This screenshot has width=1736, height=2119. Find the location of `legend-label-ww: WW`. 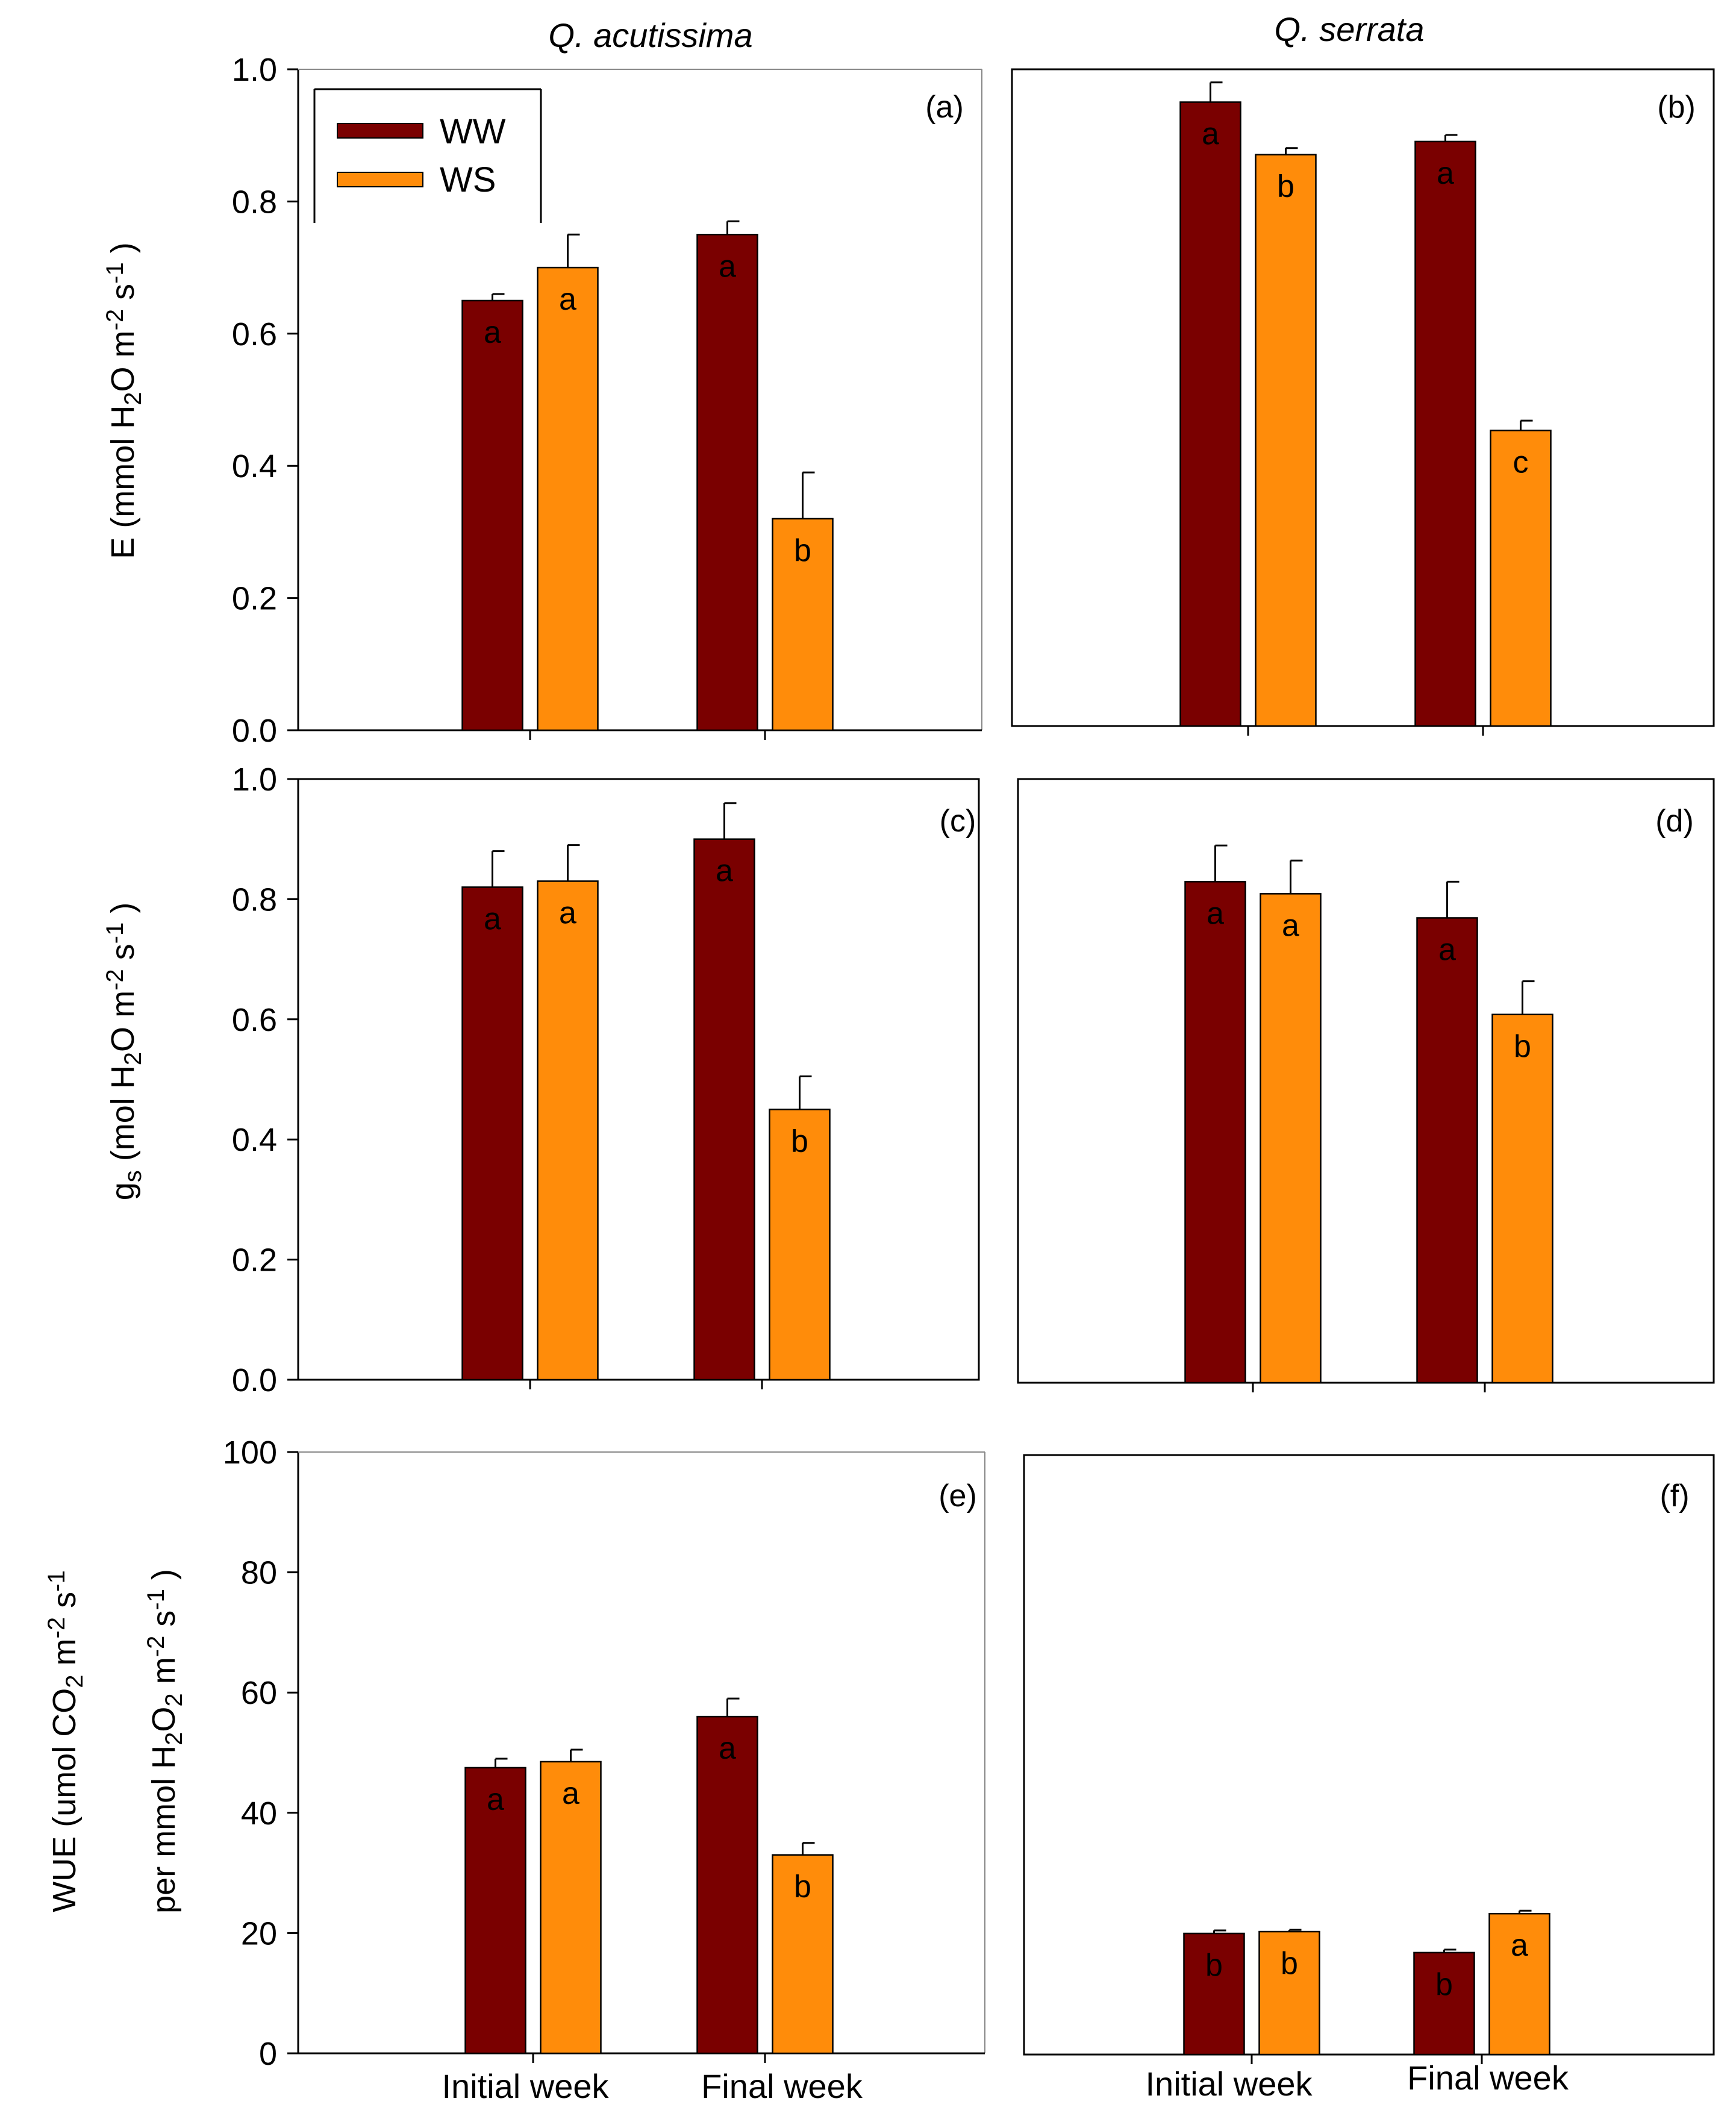

legend-label-ww: WW is located at coordinates (473, 131).